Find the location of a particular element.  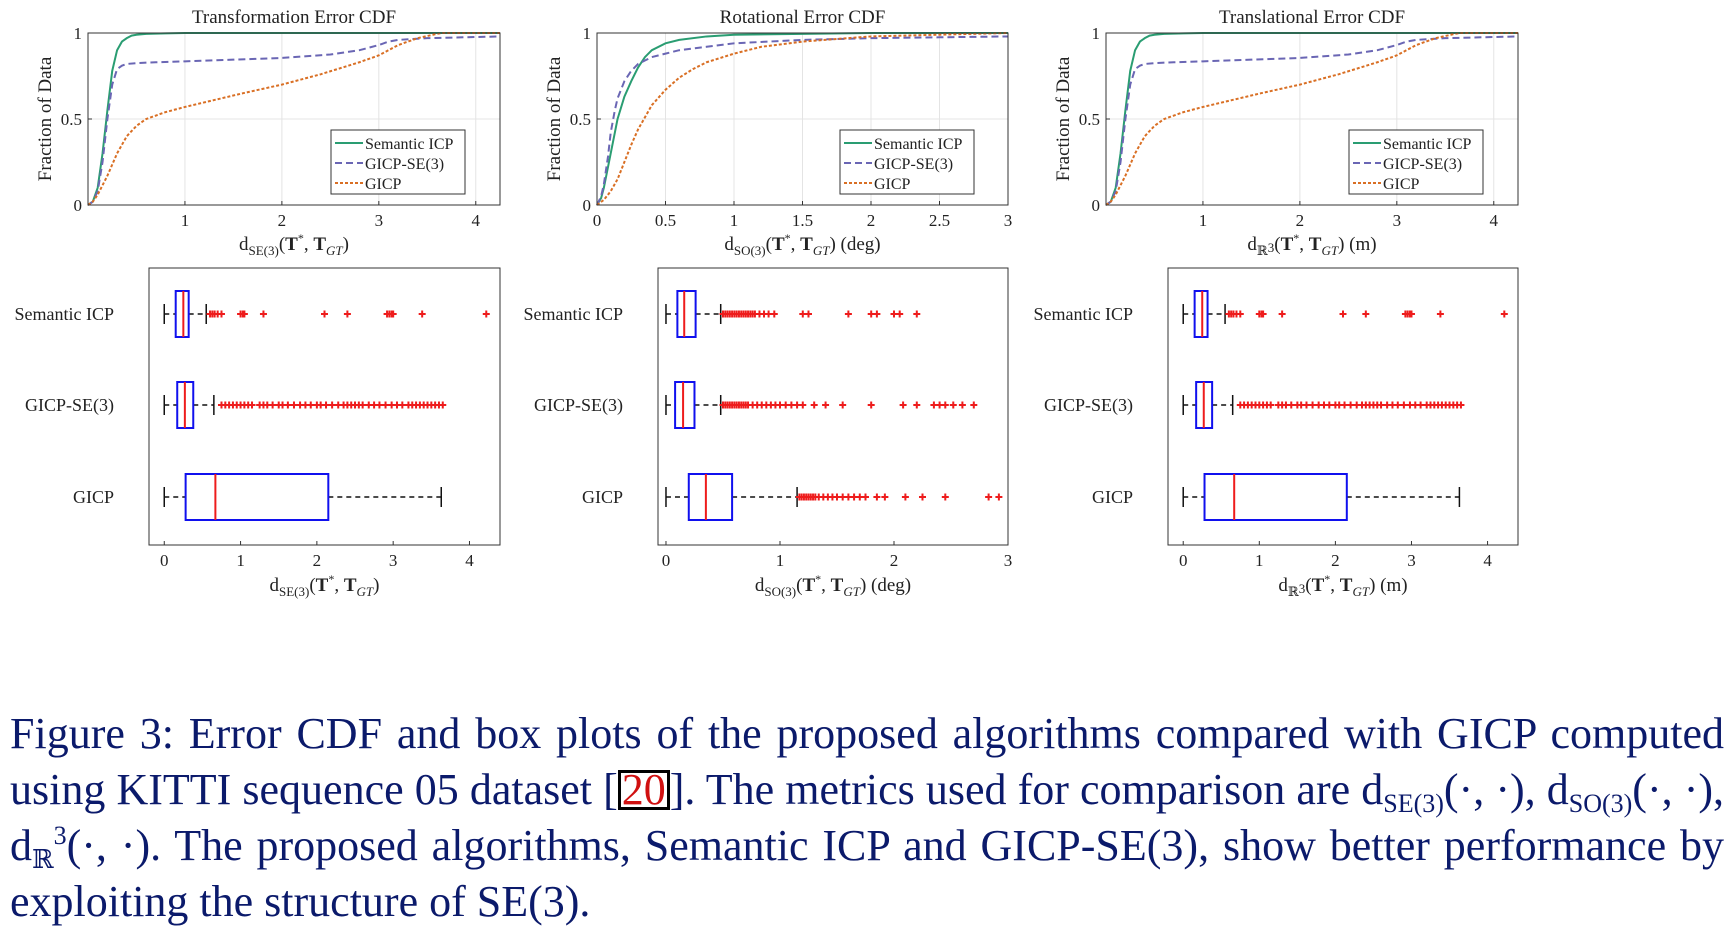

chart-title: Translational Error CDF is located at coordinates (1312, 17).